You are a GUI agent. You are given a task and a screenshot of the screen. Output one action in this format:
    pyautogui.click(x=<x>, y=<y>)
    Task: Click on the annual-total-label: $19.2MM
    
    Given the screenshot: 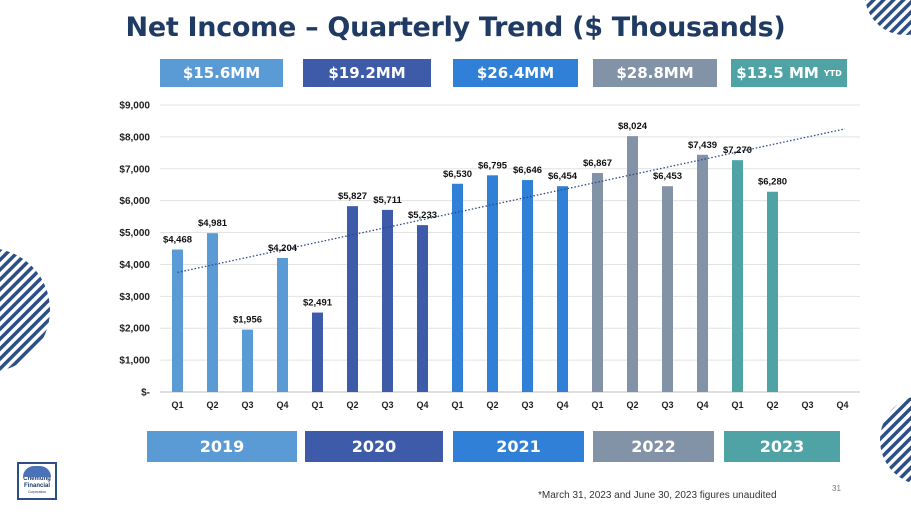 What is the action you would take?
    pyautogui.click(x=367, y=73)
    